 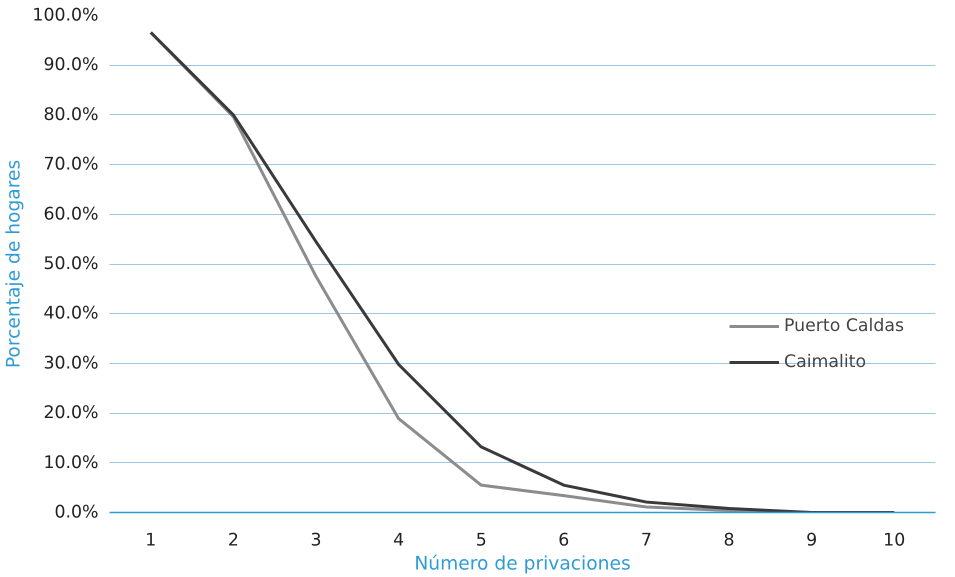 What do you see at coordinates (65, 16) in the screenshot?
I see `y-tick-label: 100.0%` at bounding box center [65, 16].